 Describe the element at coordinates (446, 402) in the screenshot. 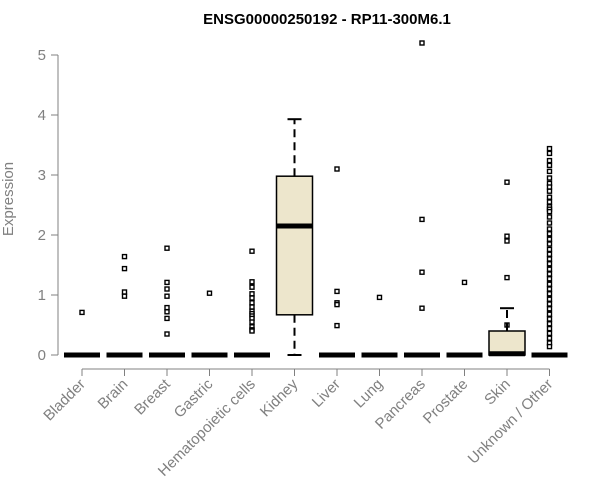

I see `x-tick-label: Prostate` at that location.